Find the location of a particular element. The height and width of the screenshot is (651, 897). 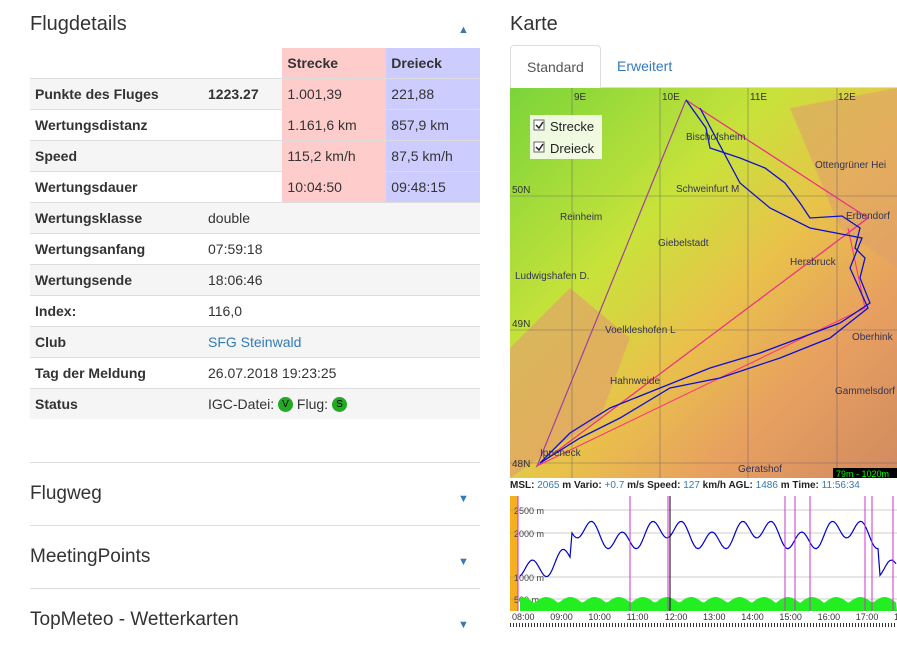

grid-label: 48N is located at coordinates (521, 464).